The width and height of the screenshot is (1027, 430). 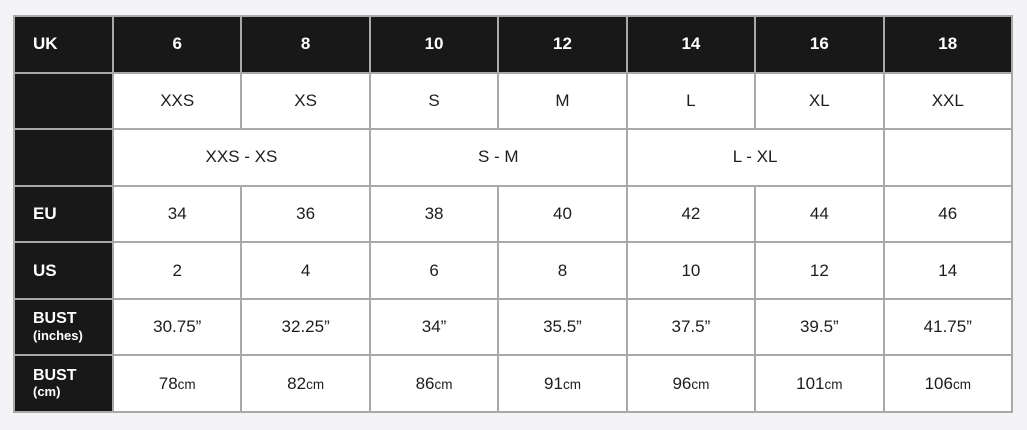 I want to click on us-size-cell: 10, so click(x=691, y=270).